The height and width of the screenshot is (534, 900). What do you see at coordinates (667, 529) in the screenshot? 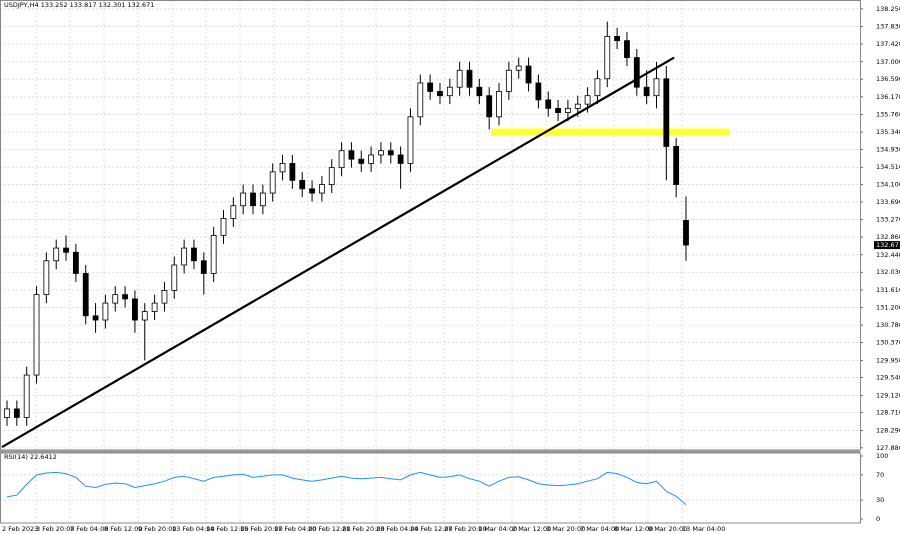
I see `x-tick-label: 9 Mar 20:00` at bounding box center [667, 529].